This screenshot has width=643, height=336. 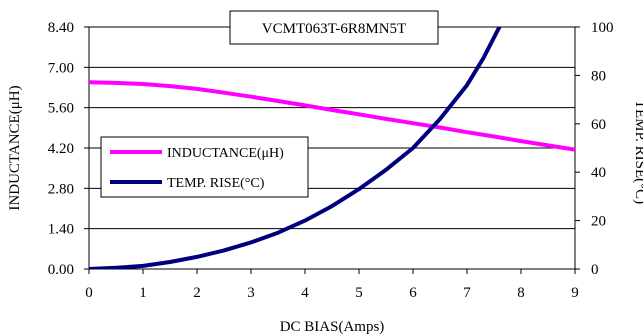 I want to click on left-y-tick-label: 5.60, so click(x=61, y=109).